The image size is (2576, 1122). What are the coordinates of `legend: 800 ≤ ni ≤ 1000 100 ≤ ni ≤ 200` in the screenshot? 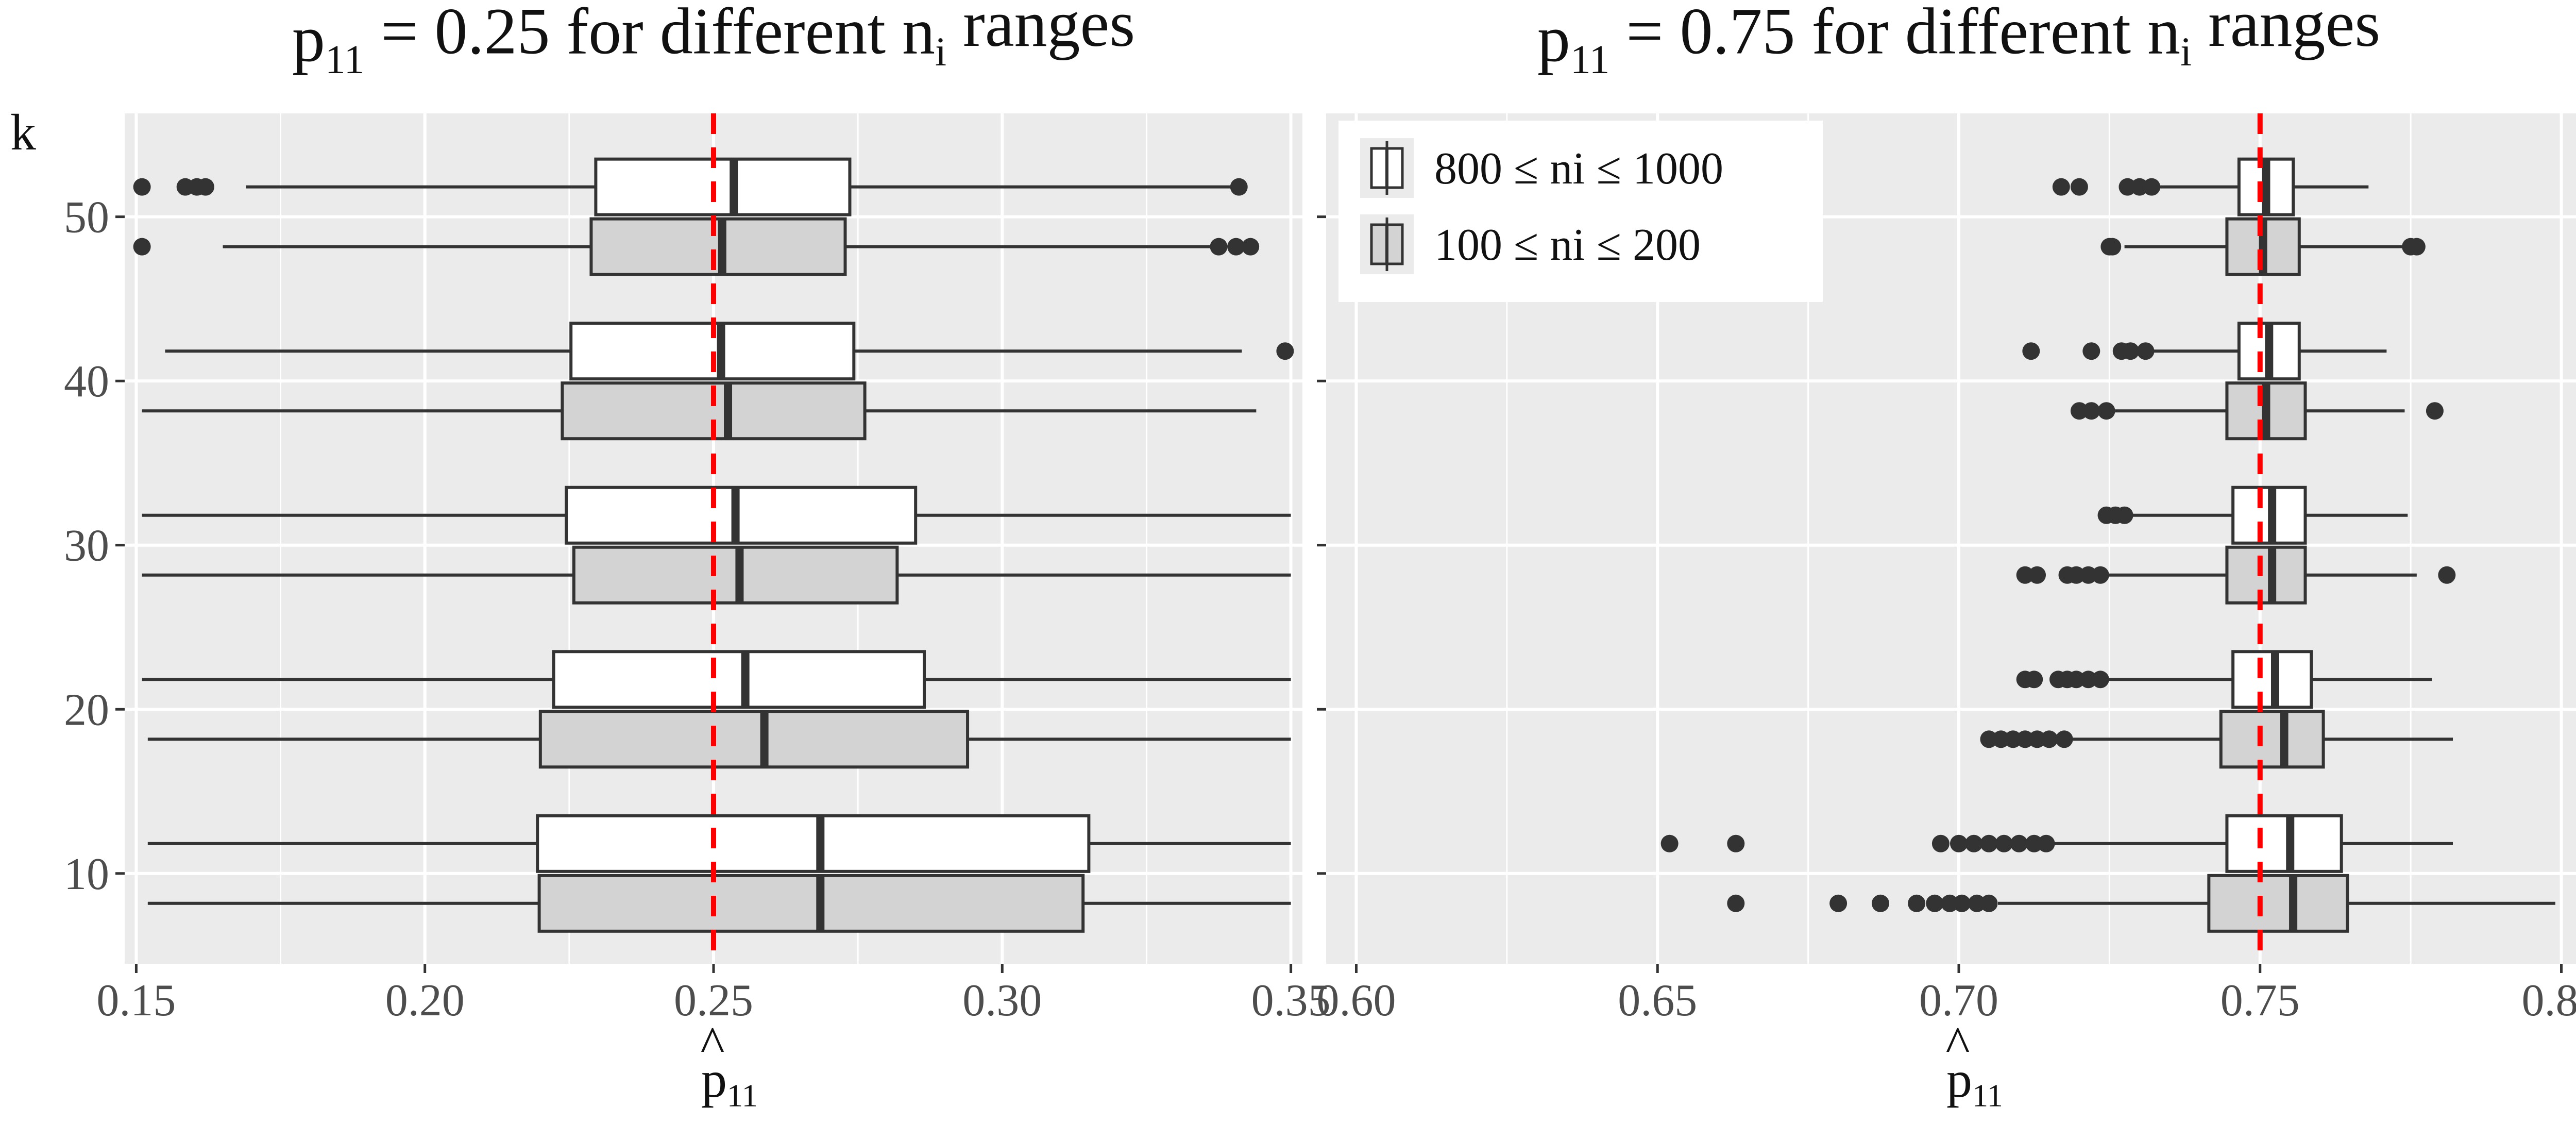 It's located at (1580, 212).